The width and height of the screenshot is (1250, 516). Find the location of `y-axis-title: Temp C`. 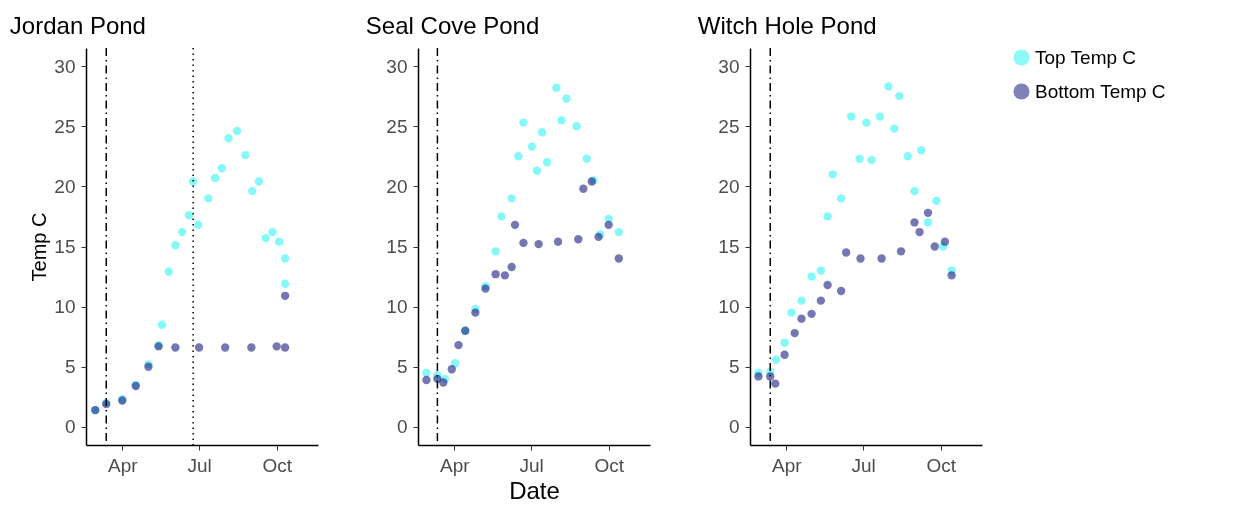

y-axis-title: Temp C is located at coordinates (39, 247).